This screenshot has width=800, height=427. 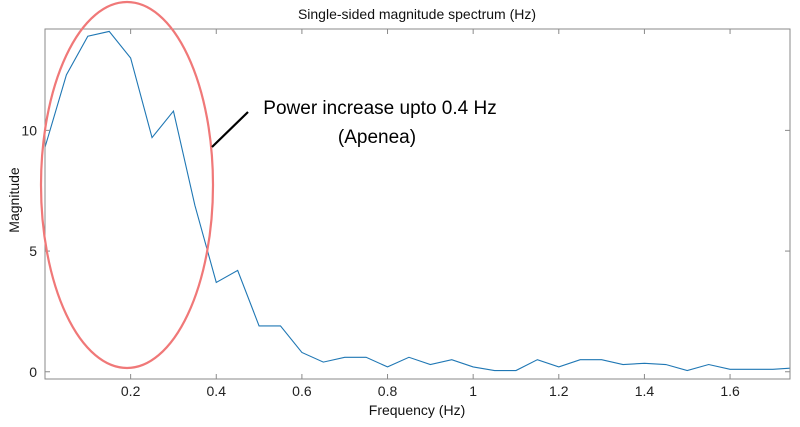 What do you see at coordinates (473, 391) in the screenshot?
I see `x-tick-label: 1` at bounding box center [473, 391].